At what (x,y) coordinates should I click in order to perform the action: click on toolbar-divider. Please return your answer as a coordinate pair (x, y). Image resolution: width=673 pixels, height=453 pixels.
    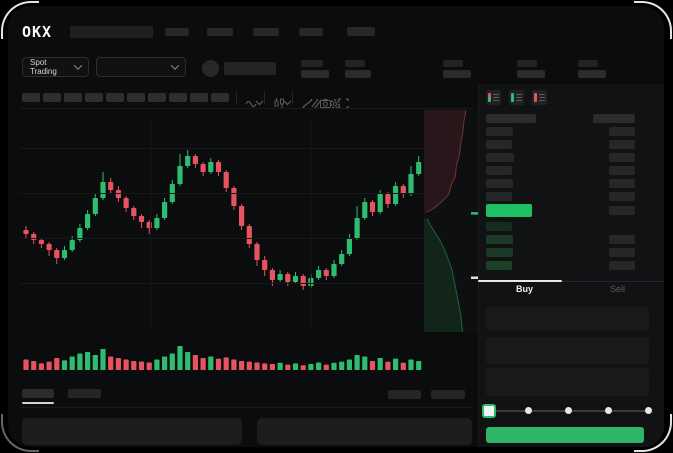
    Looking at the image, I should click on (246, 108).